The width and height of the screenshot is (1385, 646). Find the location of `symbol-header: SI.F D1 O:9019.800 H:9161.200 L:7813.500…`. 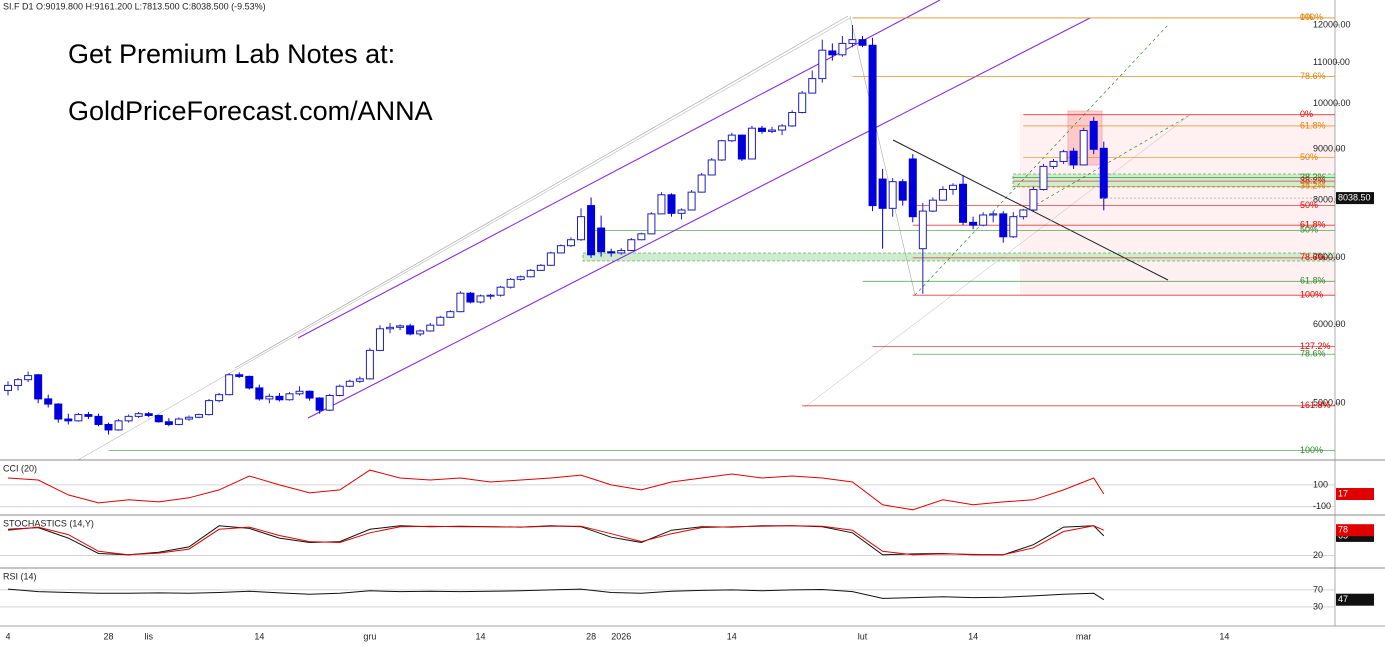

symbol-header: SI.F D1 O:9019.800 H:9161.200 L:7813.500… is located at coordinates (134, 6).